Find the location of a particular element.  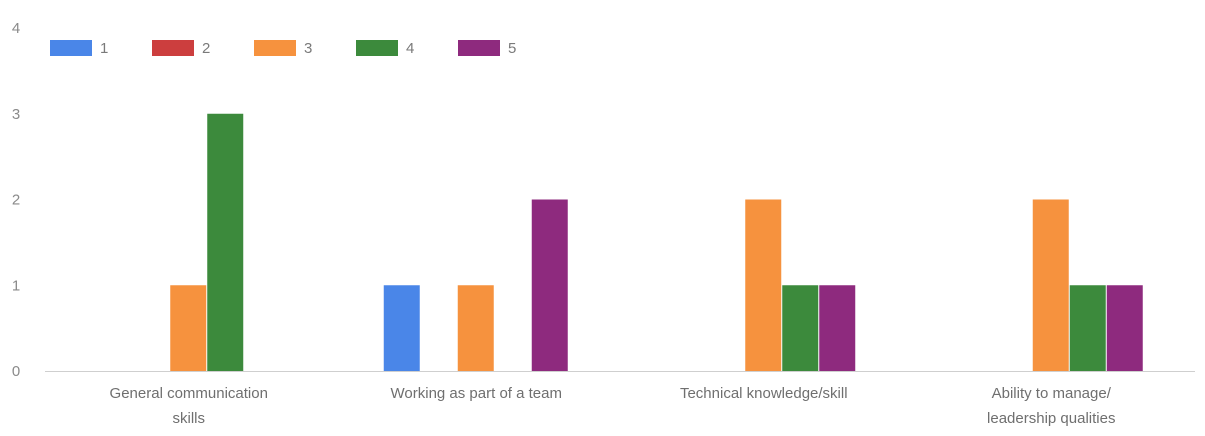

y-tick-label: 1 is located at coordinates (16, 285).